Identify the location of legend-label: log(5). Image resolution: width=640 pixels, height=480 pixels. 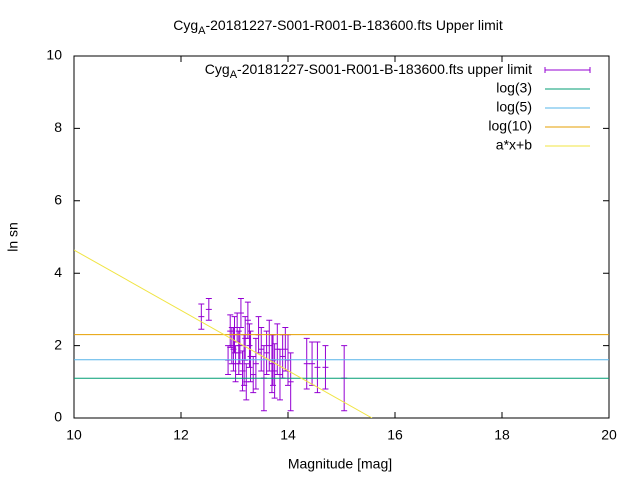
(514, 107).